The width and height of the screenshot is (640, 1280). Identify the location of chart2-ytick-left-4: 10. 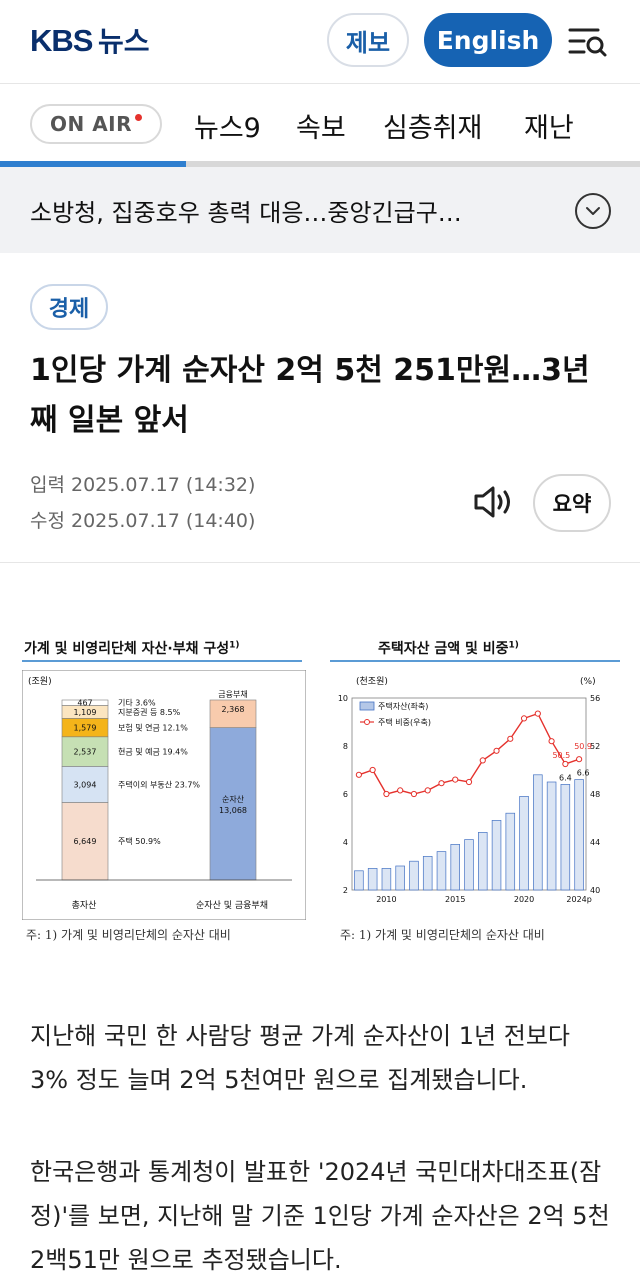
(343, 698).